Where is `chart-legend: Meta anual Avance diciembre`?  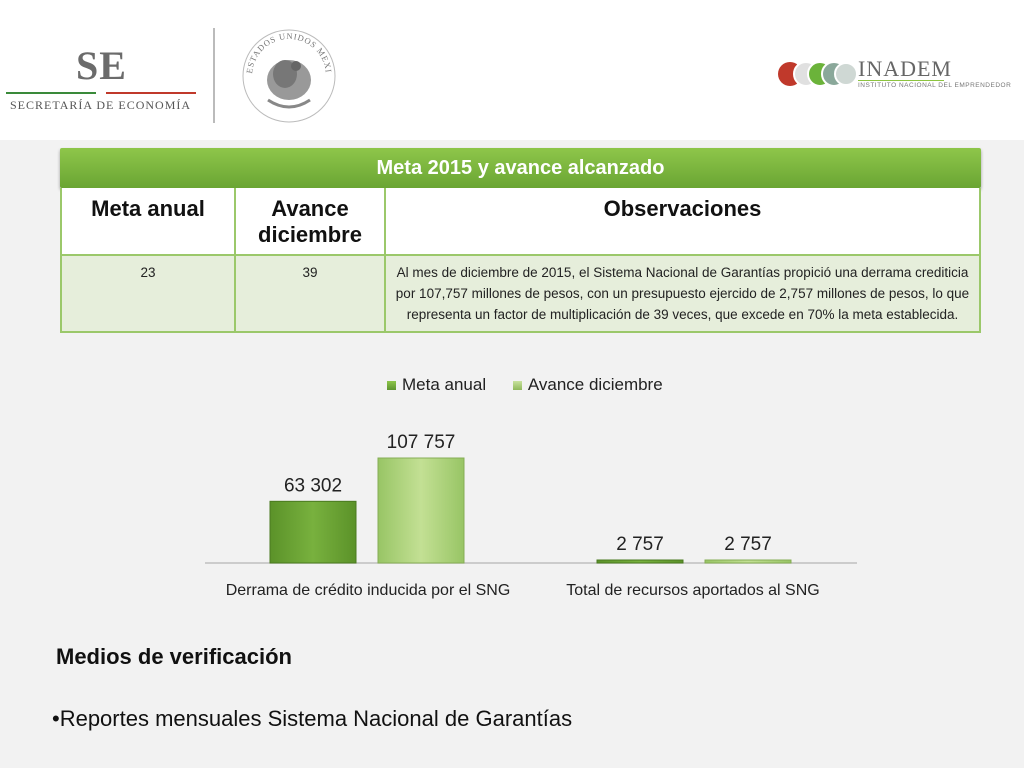
chart-legend: Meta anual Avance diciembre is located at coordinates (536, 385).